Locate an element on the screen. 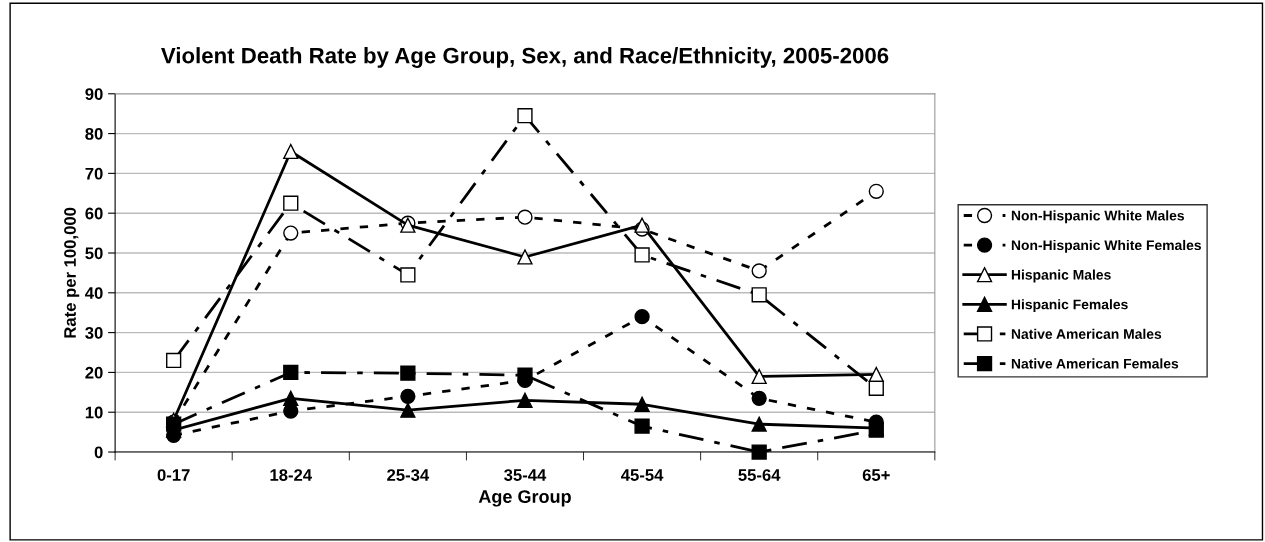  x-axis-title: Age Group is located at coordinates (524, 498).